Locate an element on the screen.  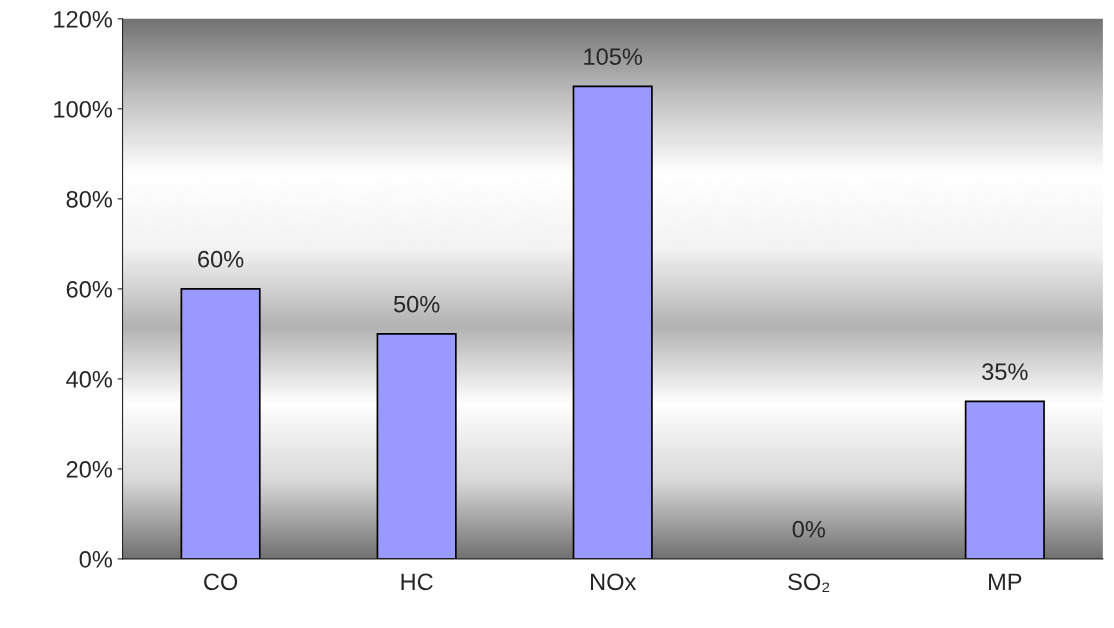
y-tick-label: 40% is located at coordinates (89, 379).